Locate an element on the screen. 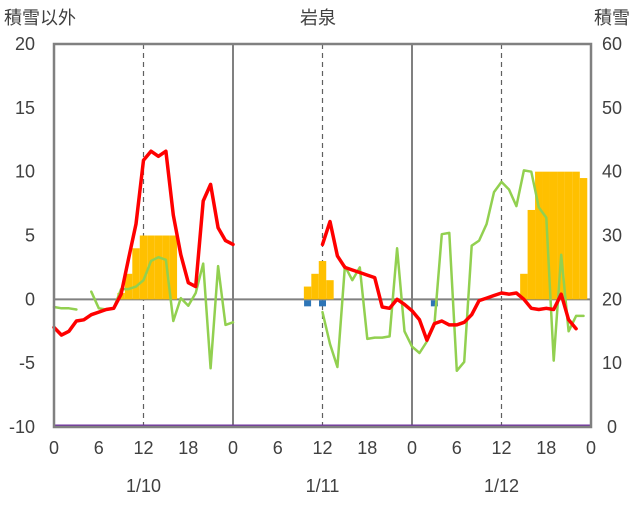  y-right-tick-label: 0 is located at coordinates (612, 427).